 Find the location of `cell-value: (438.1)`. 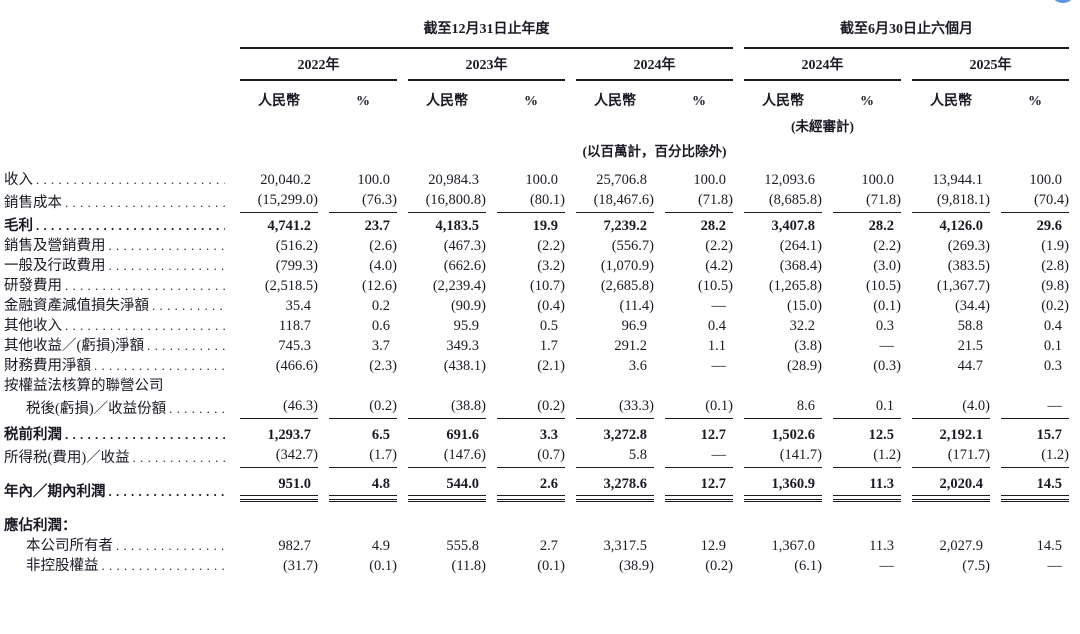

cell-value: (438.1) is located at coordinates (464, 366).